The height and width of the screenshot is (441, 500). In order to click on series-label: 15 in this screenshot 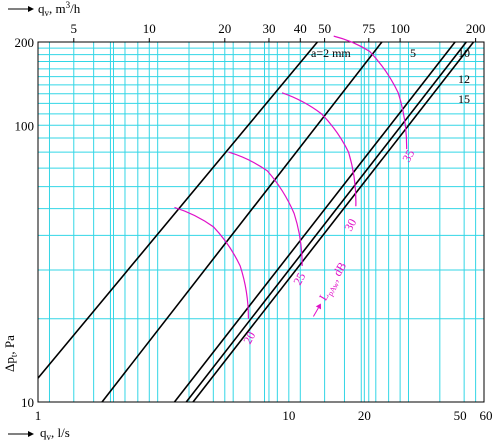, I will do `click(464, 99)`.